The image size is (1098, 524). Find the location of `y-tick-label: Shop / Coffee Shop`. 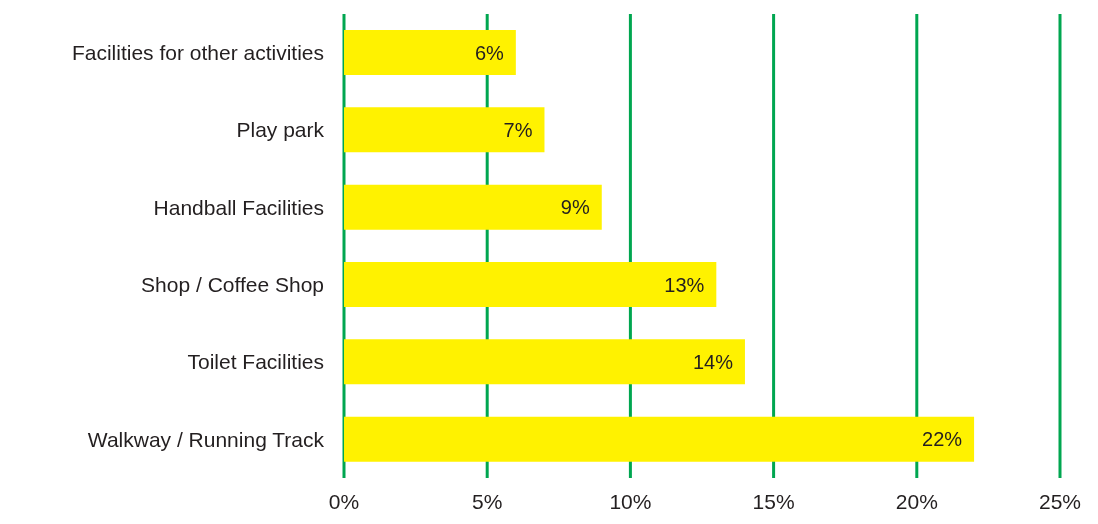

y-tick-label: Shop / Coffee Shop is located at coordinates (232, 285).